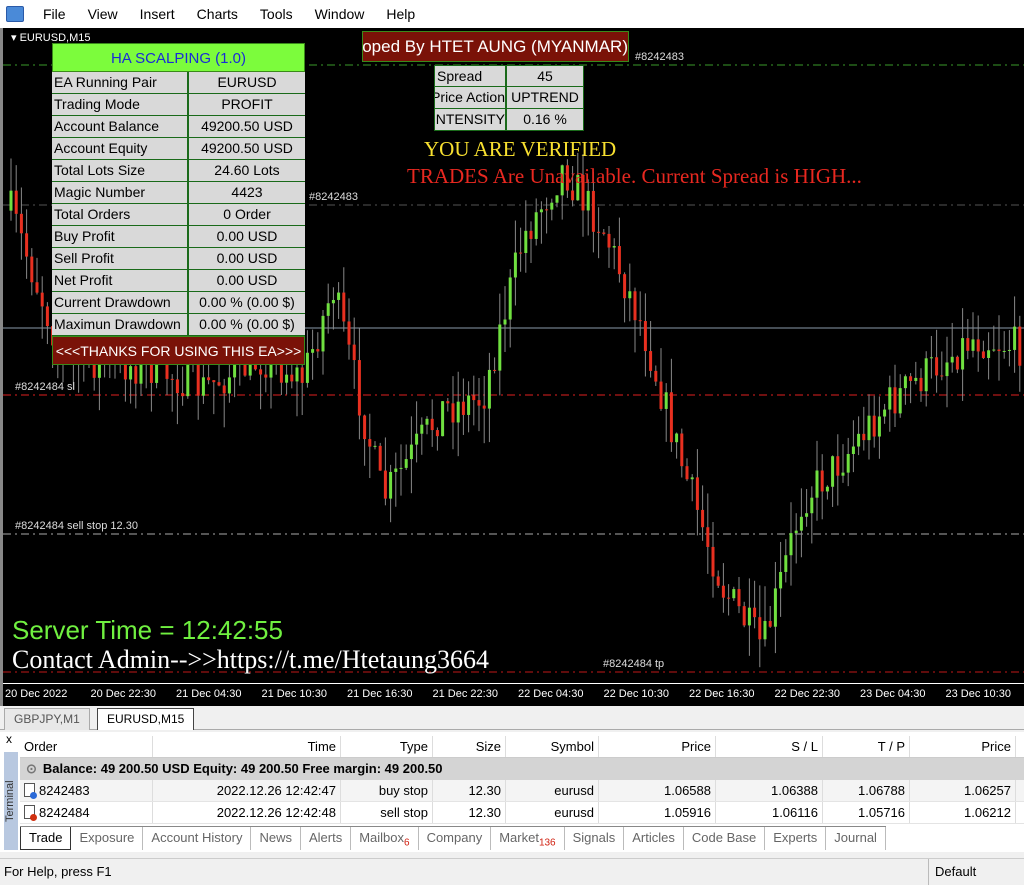 The width and height of the screenshot is (1024, 885). Describe the element at coordinates (387, 746) in the screenshot. I see `column-header-2: Type` at that location.